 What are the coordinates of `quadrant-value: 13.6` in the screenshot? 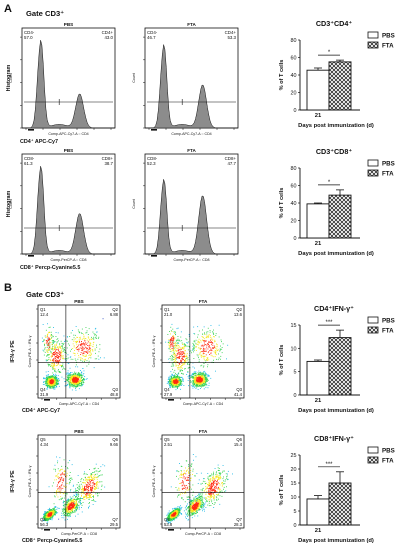 It's located at (238, 314).